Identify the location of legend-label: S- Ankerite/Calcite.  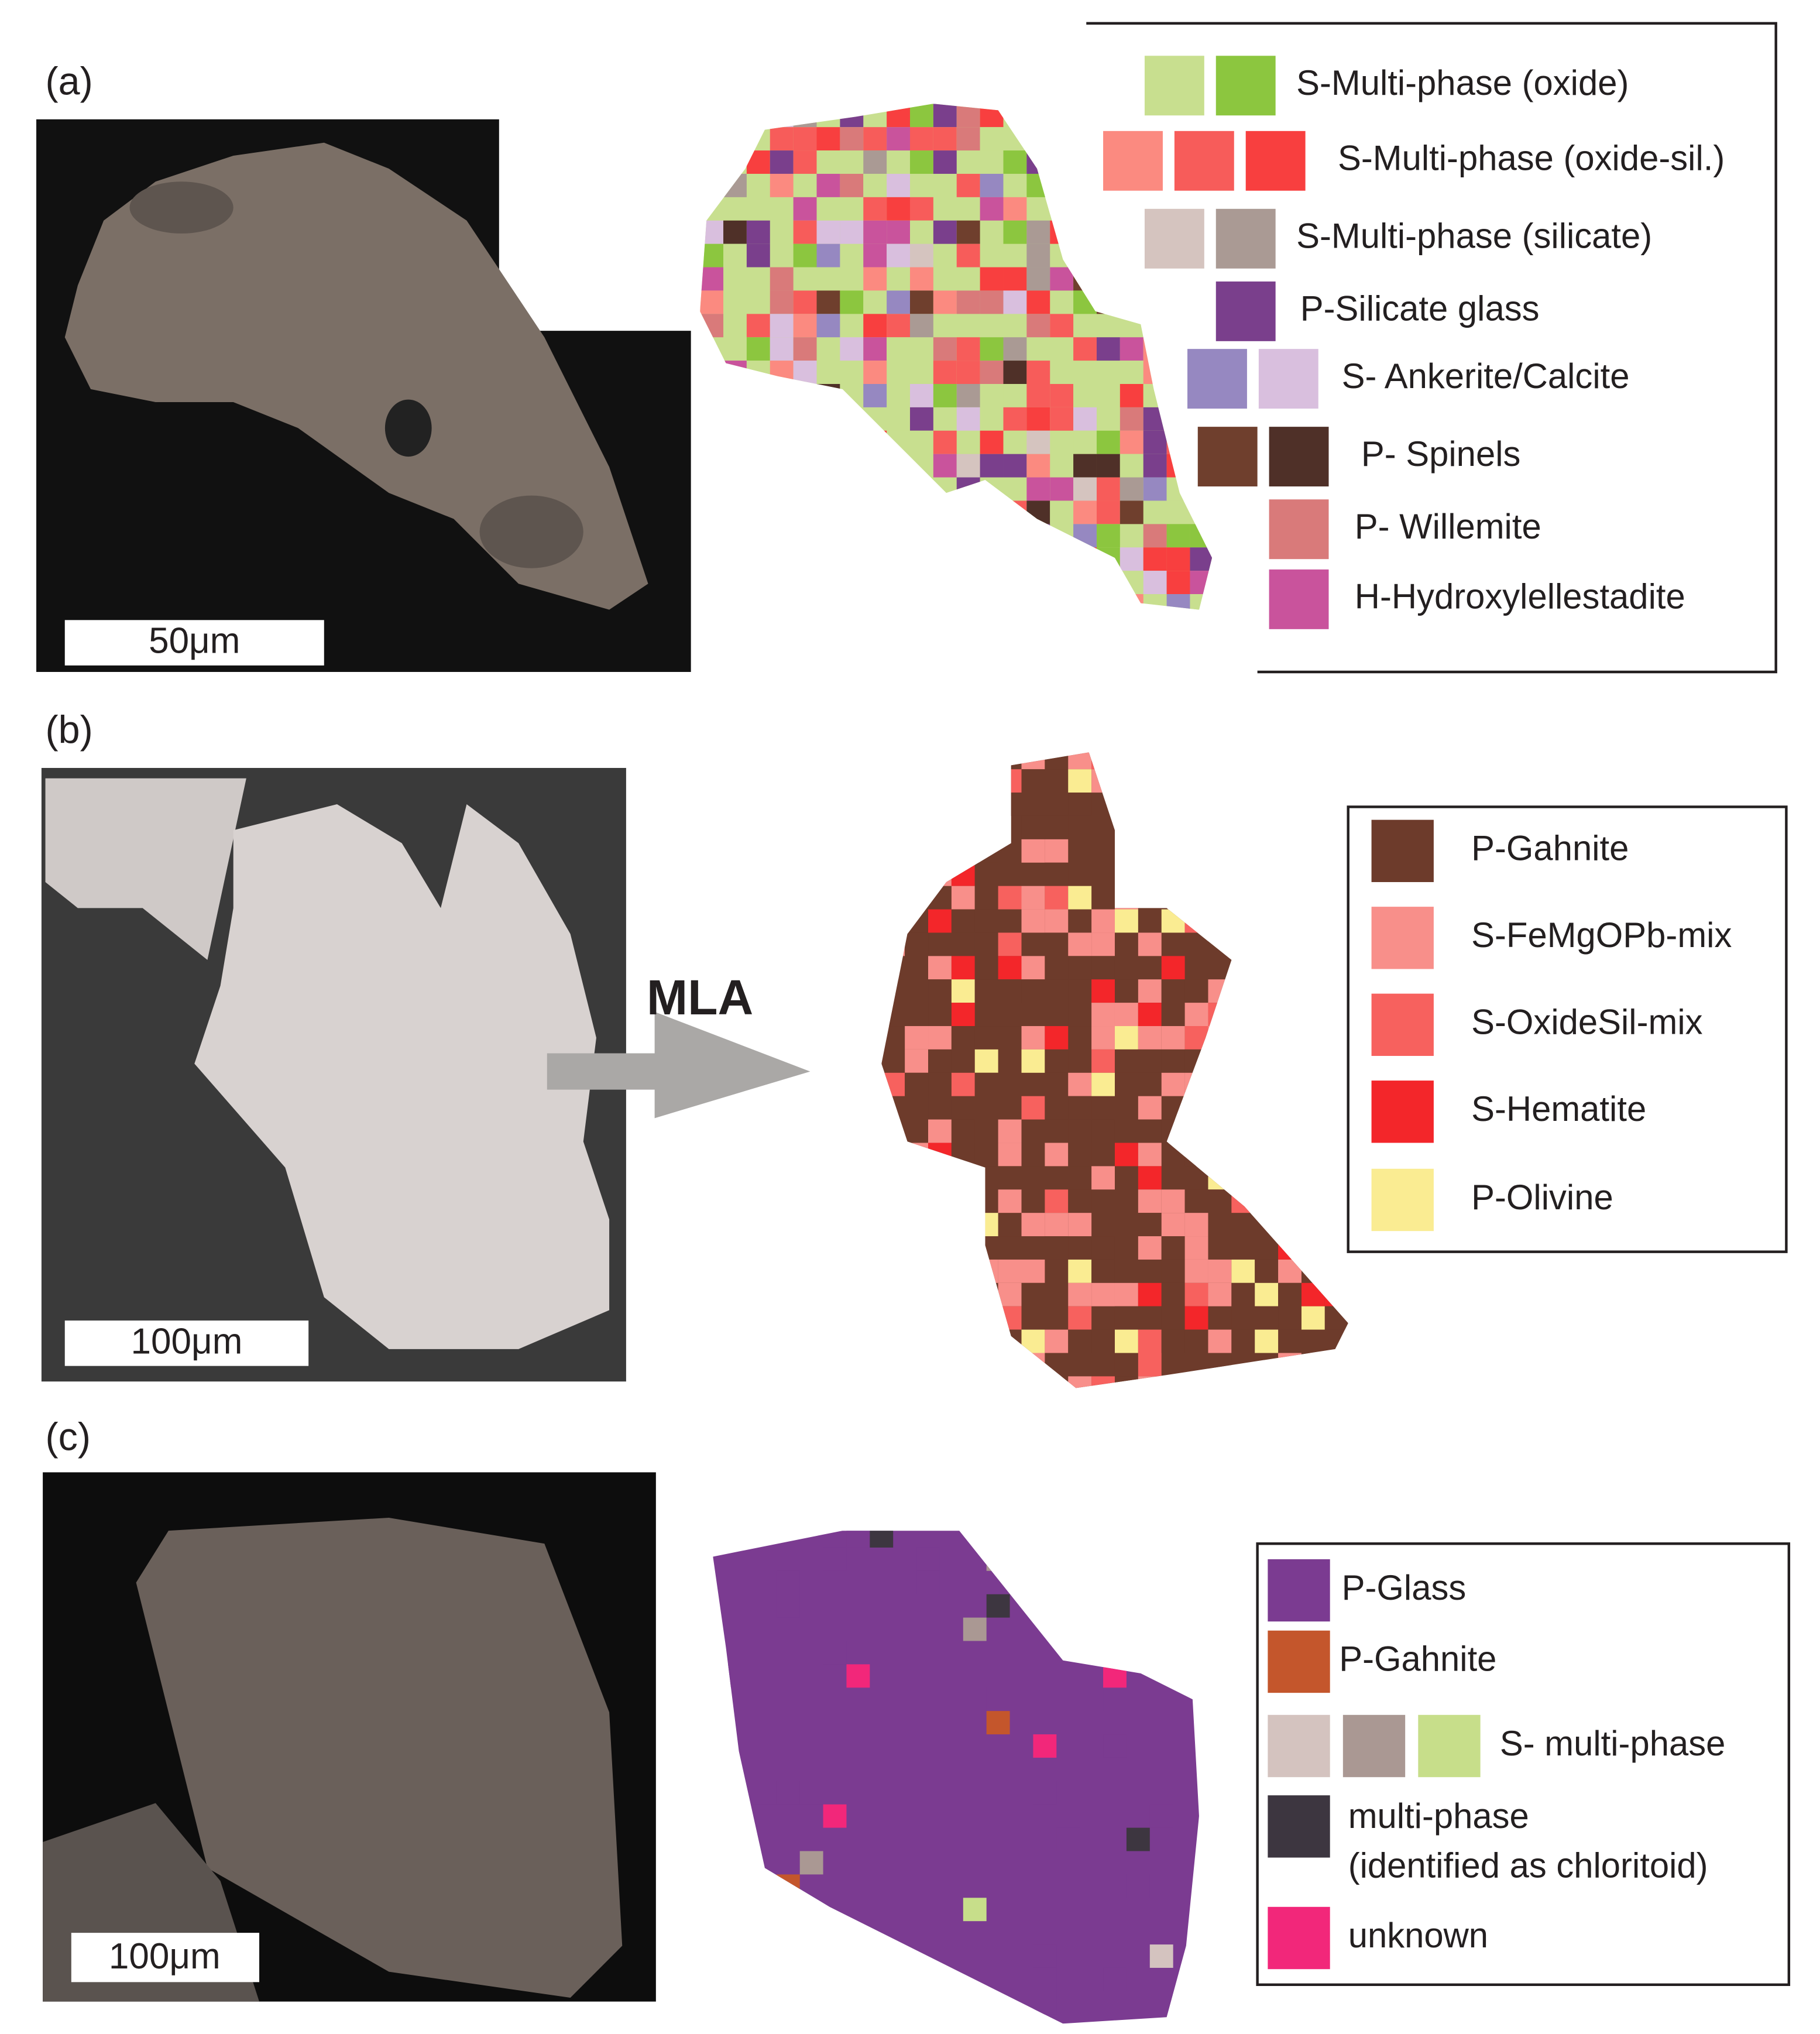
(1486, 376).